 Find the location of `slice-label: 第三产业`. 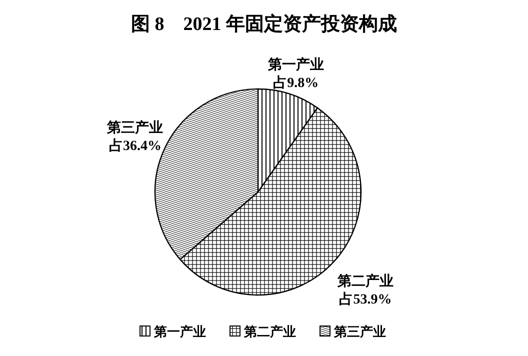

slice-label: 第三产业 is located at coordinates (135, 127).